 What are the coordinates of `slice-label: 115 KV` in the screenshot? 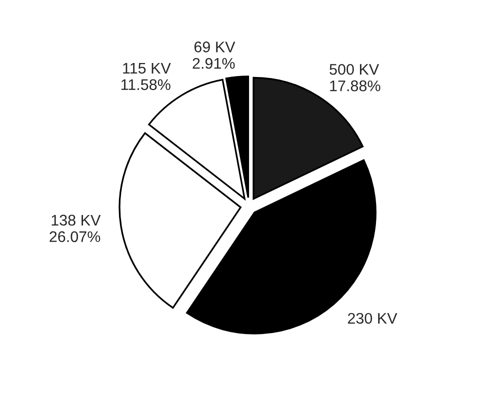 It's located at (147, 68).